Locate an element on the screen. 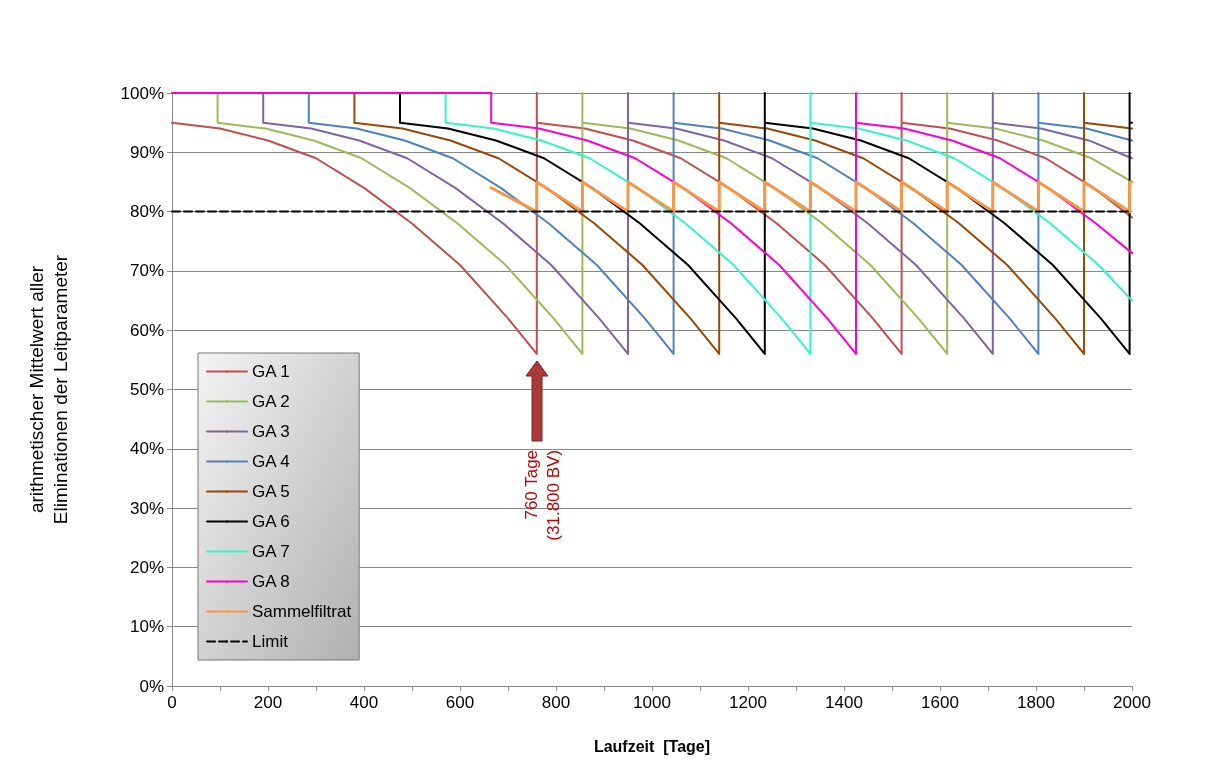  y-tick-label: 40% is located at coordinates (146, 449).